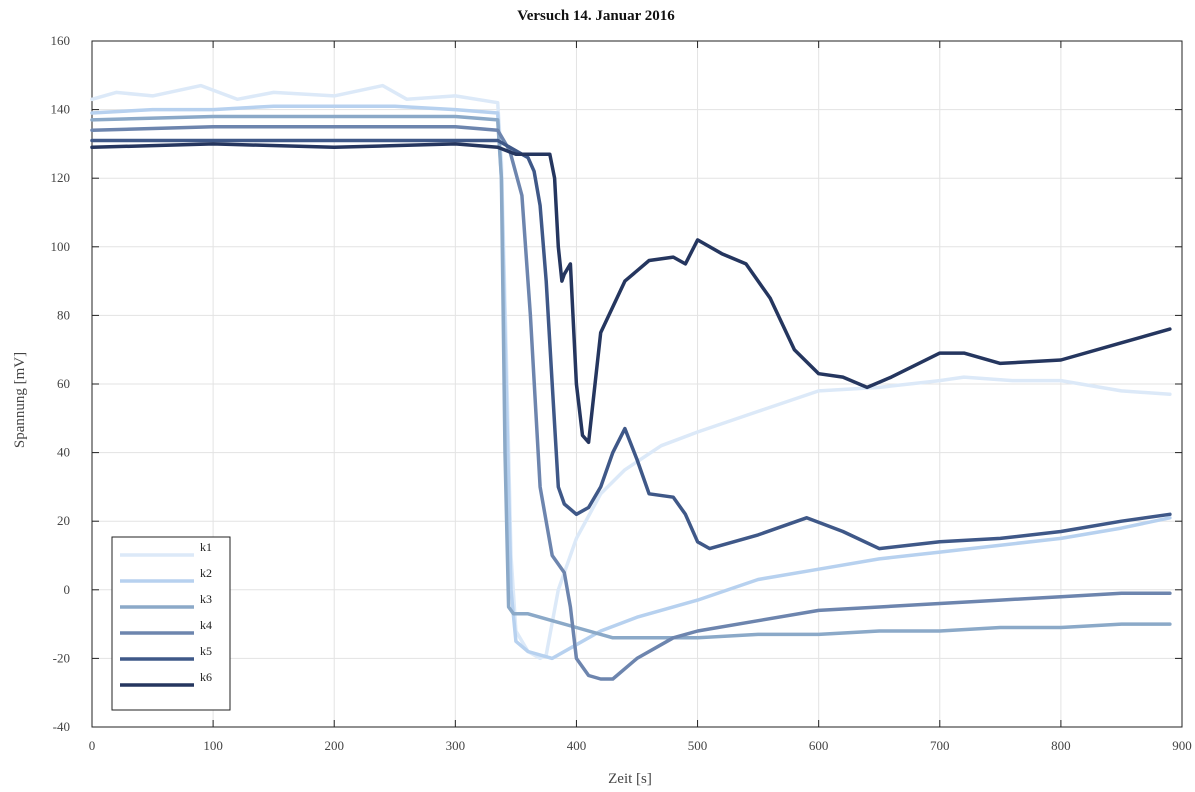 Image resolution: width=1195 pixels, height=792 pixels. I want to click on y-tick-label: 80, so click(63, 314).